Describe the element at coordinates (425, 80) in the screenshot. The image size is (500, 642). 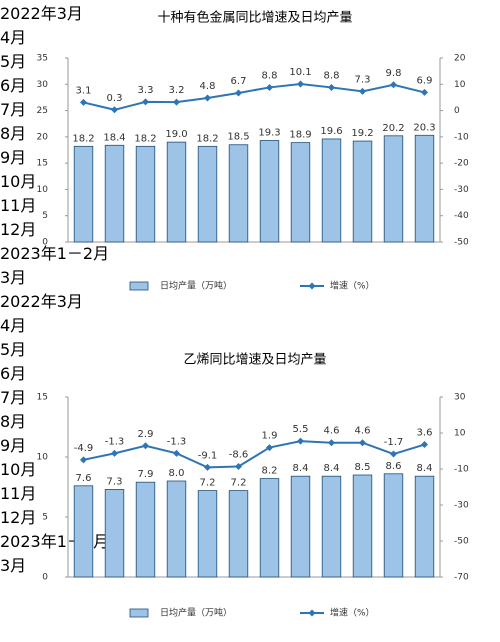
I see `line-value-label: 6.9` at that location.